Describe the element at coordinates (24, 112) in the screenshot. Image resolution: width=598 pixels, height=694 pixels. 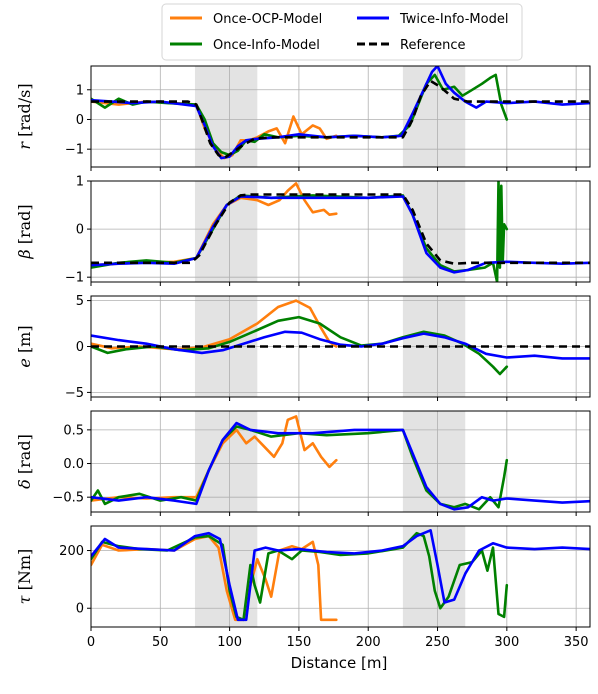
I see `y-axis-unit: [rad/s]` at that location.